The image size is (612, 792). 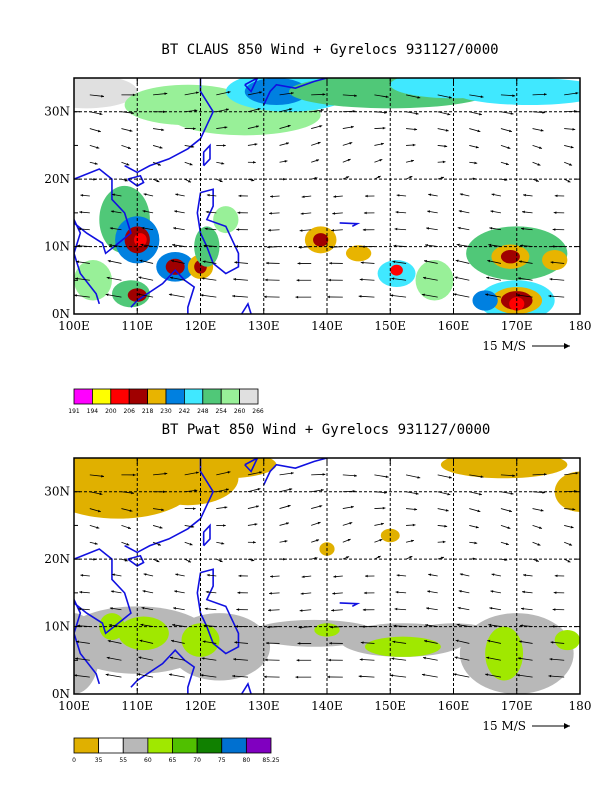 I want to click on colorbar-label: 60, so click(x=148, y=760).